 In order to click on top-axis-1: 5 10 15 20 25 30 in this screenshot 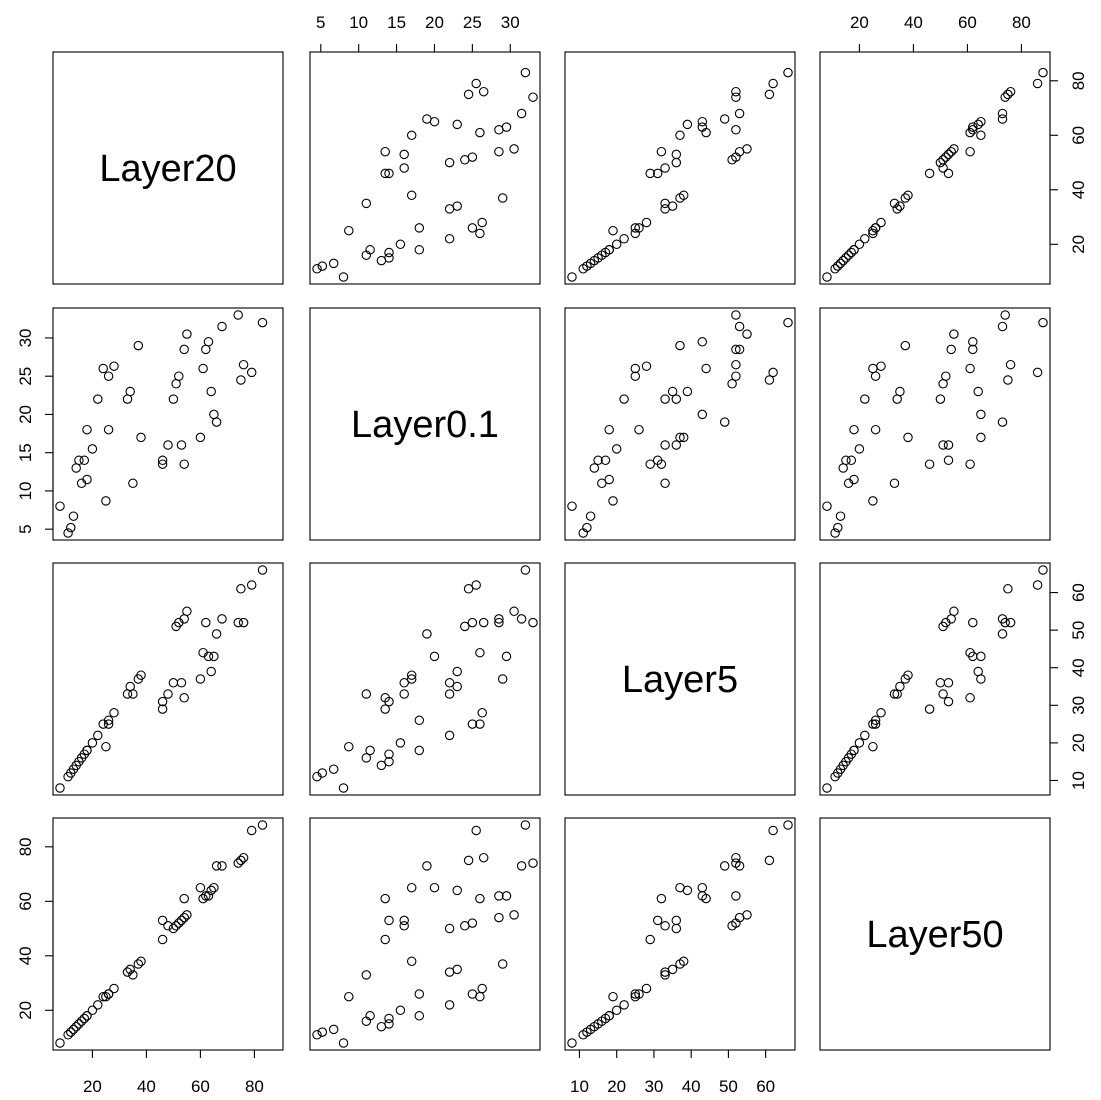, I will do `click(418, 33)`.